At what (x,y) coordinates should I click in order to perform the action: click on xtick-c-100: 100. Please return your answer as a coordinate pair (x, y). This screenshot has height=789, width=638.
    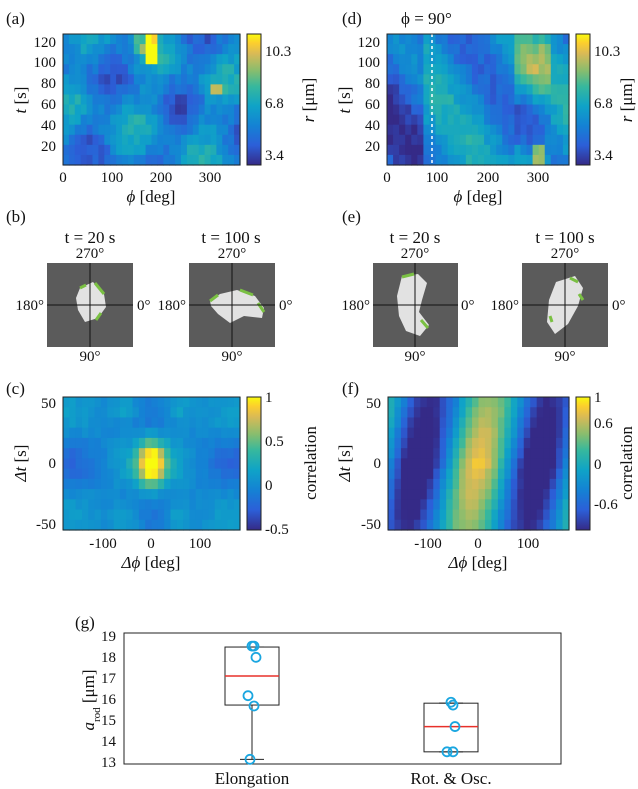
    Looking at the image, I should click on (200, 544).